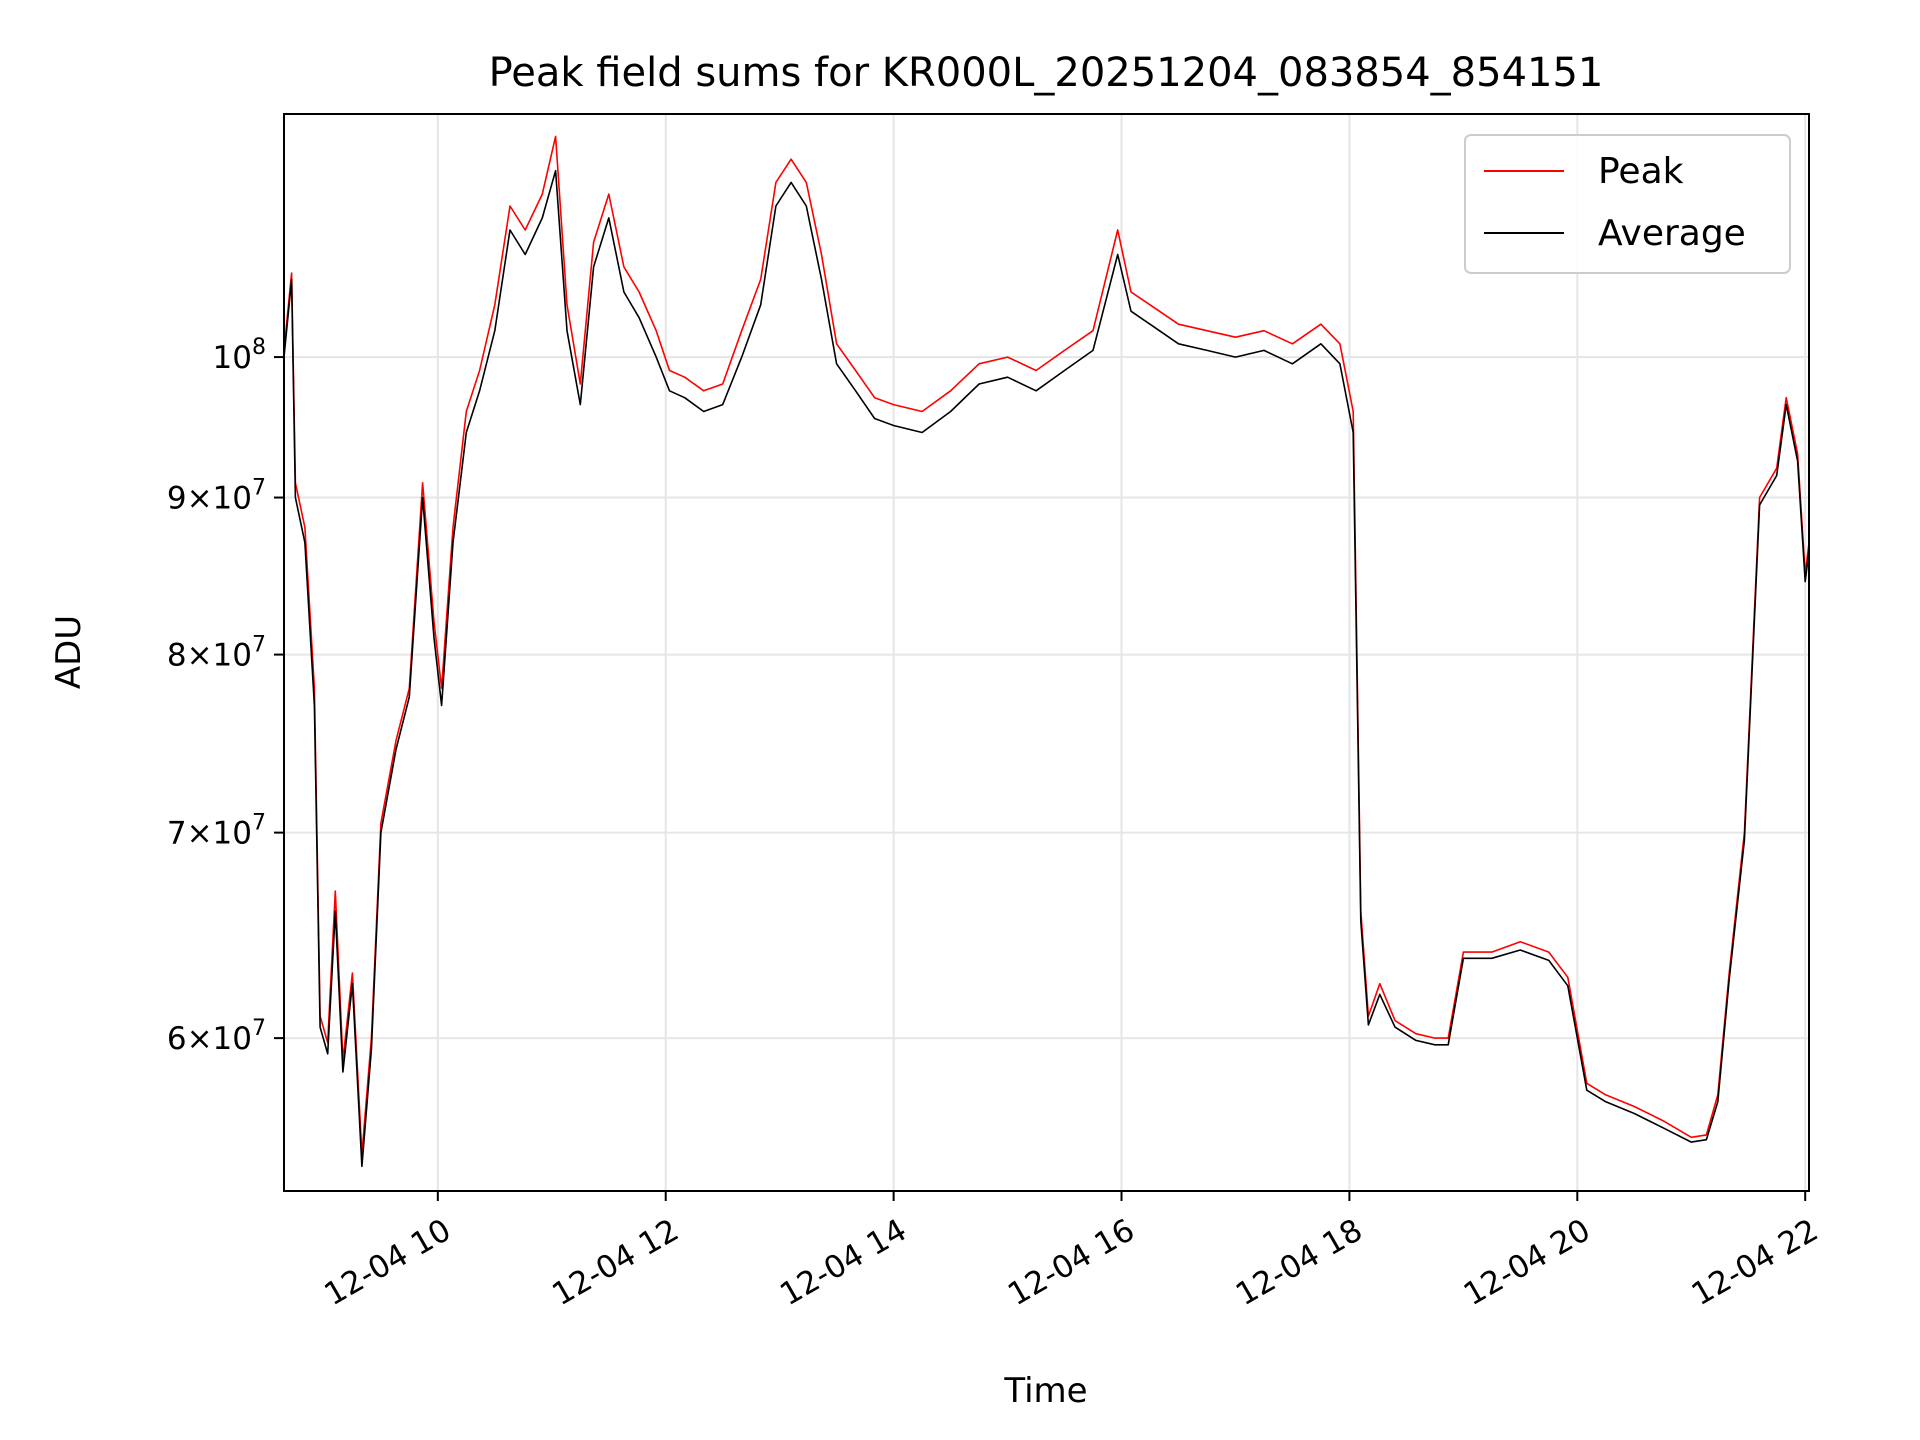 The width and height of the screenshot is (1920, 1440). What do you see at coordinates (225, 696) in the screenshot?
I see `y-axis-ticks: 6×107 7×107 8×107 9×107 108` at bounding box center [225, 696].